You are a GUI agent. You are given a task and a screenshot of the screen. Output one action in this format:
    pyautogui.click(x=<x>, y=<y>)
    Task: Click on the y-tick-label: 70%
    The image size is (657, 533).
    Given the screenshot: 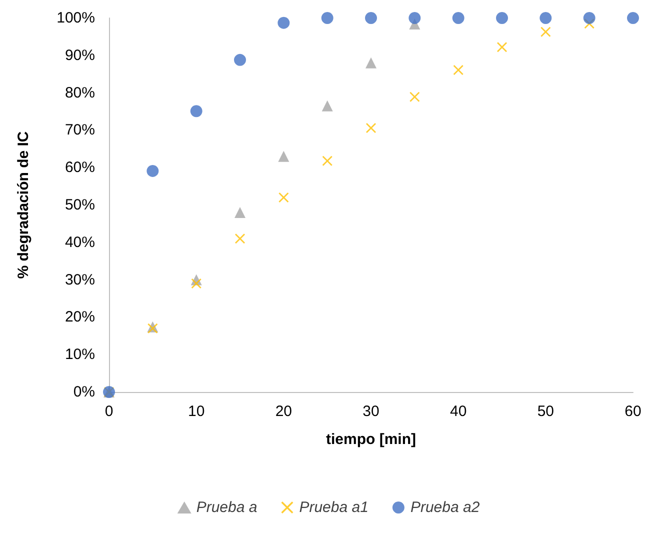 What is the action you would take?
    pyautogui.click(x=79, y=130)
    